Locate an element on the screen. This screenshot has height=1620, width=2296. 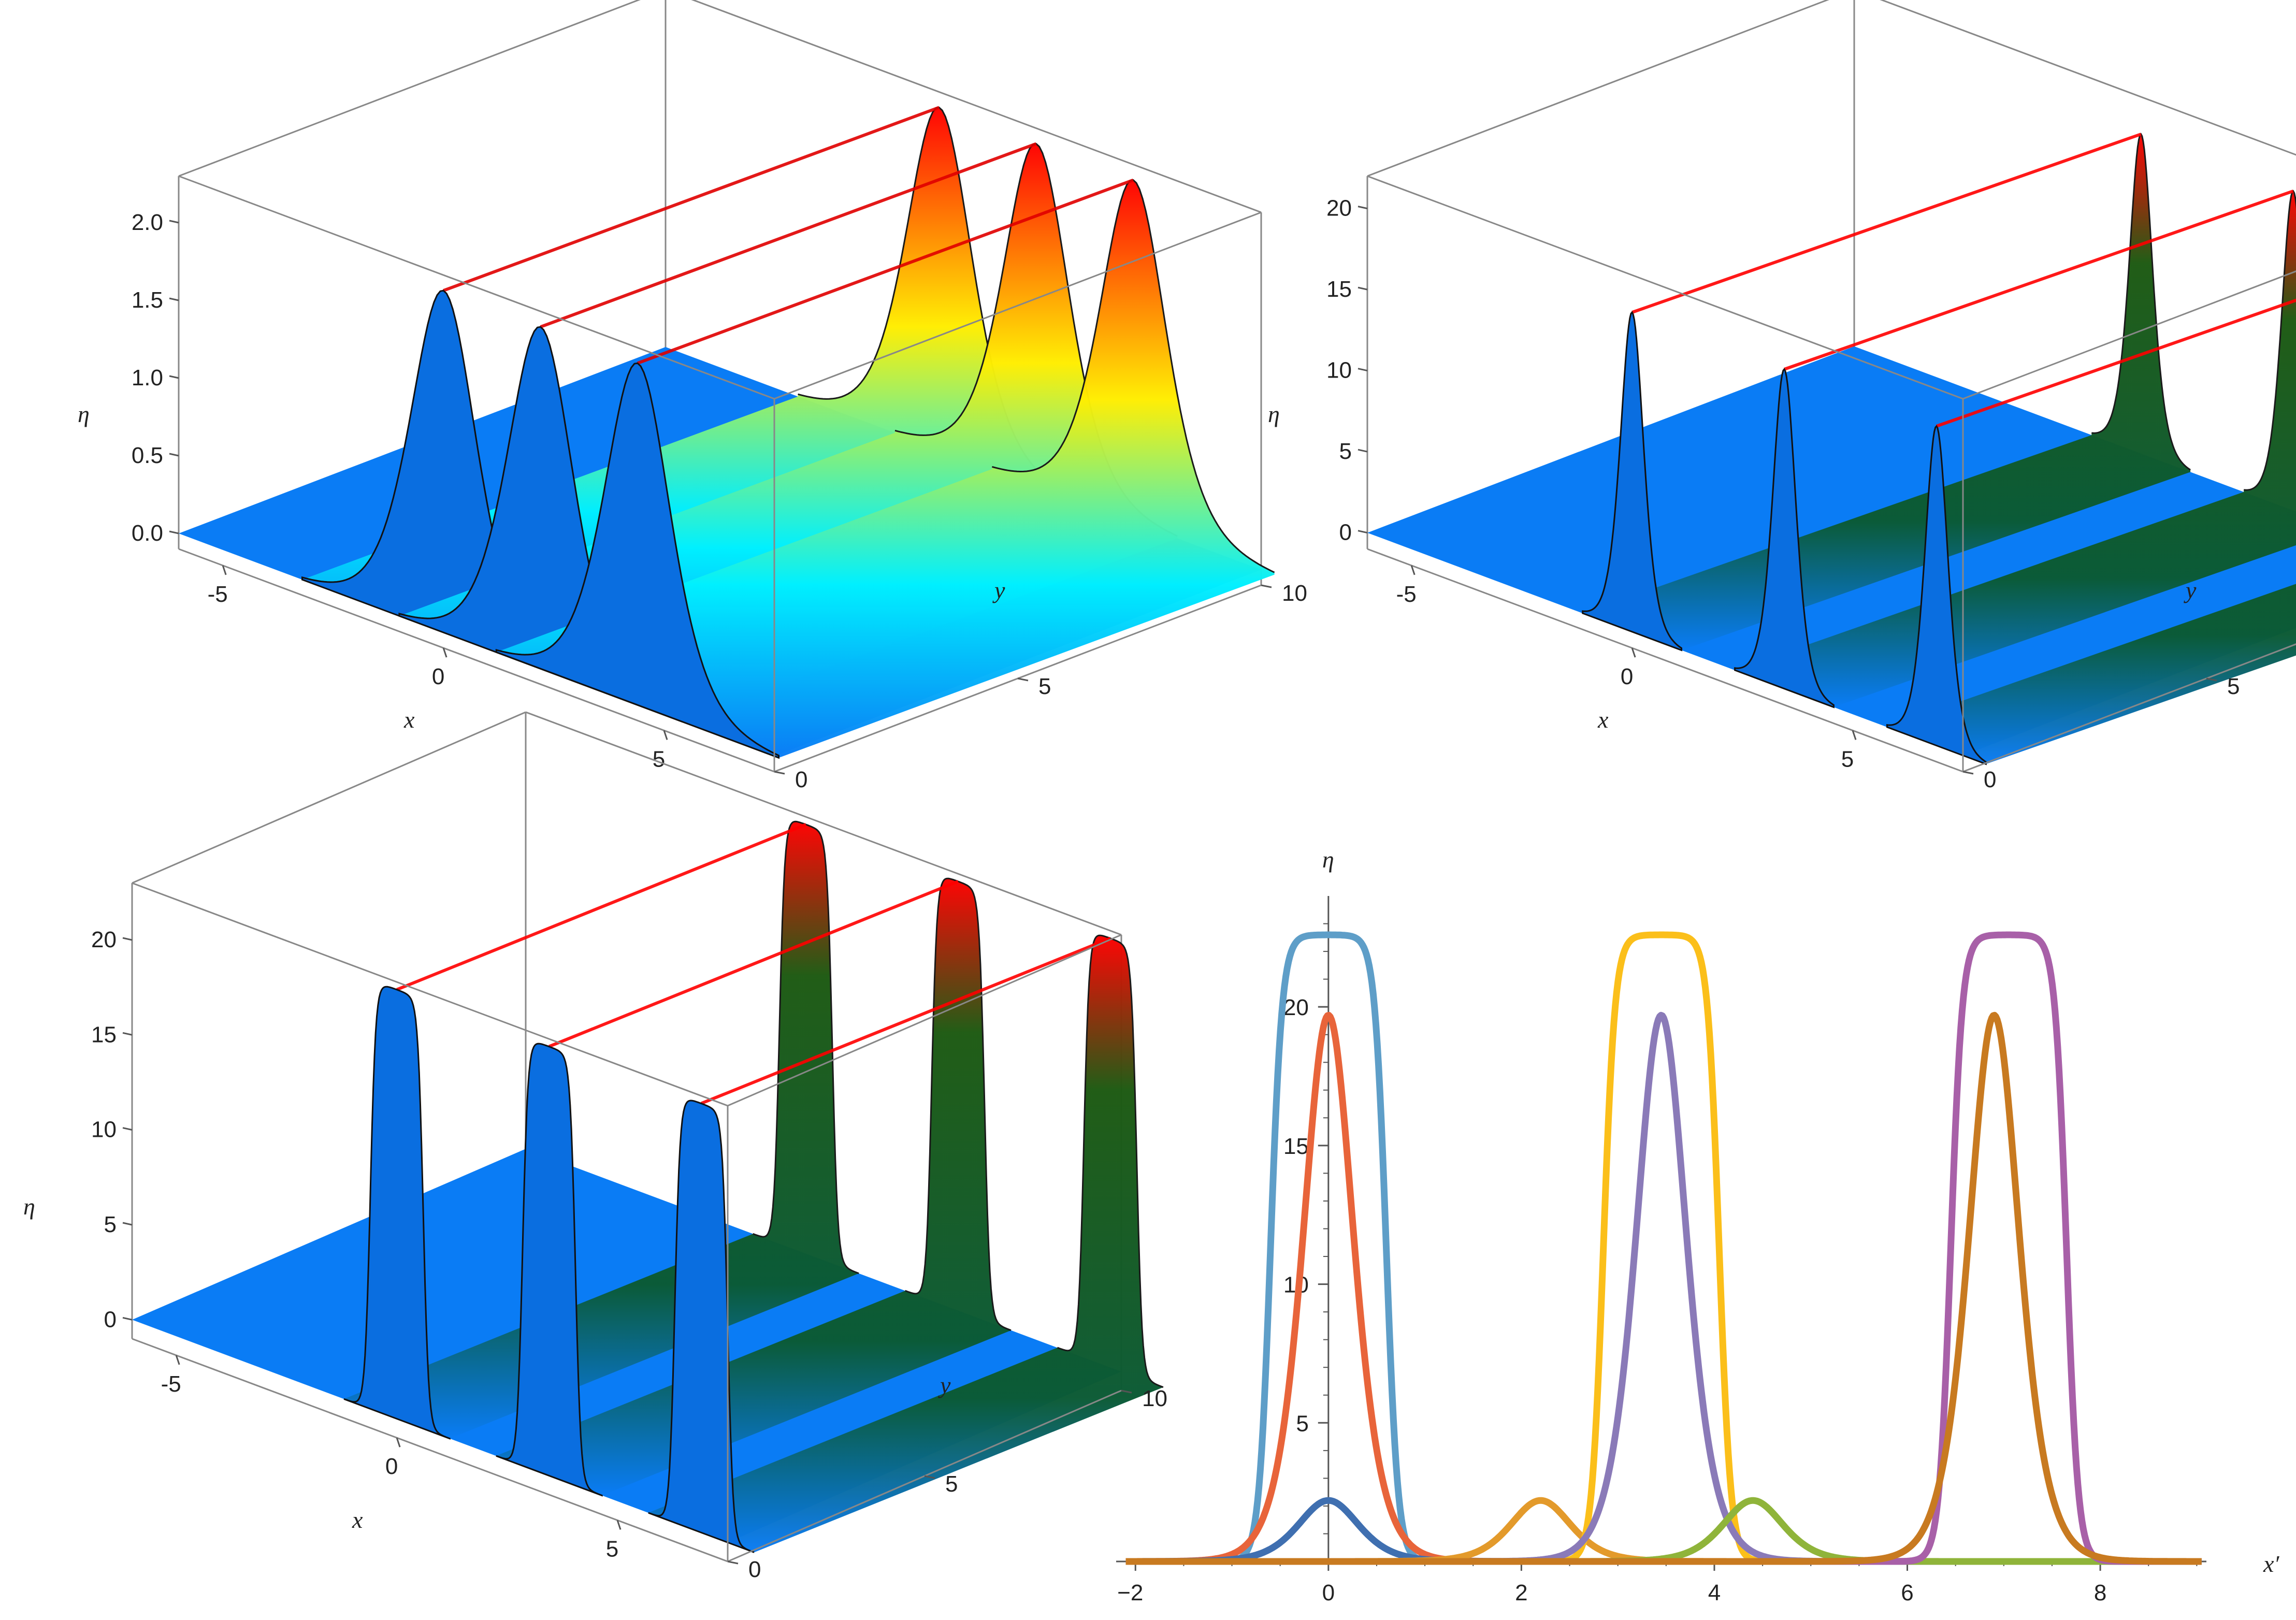
x-tick-label: 6 is located at coordinates (1907, 1592).